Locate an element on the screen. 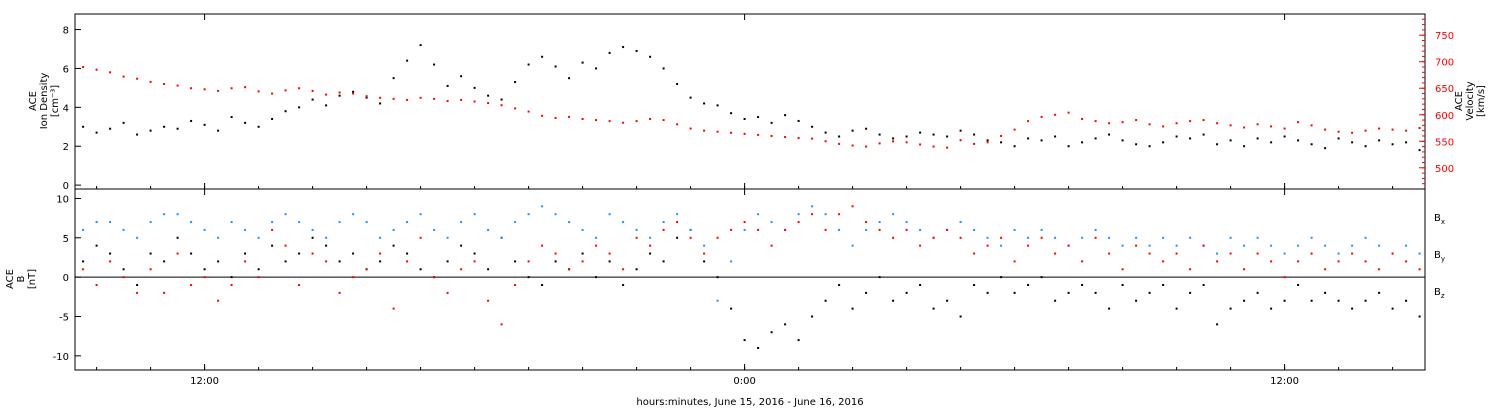  axis-label-line: Ion Density is located at coordinates (44, 101).